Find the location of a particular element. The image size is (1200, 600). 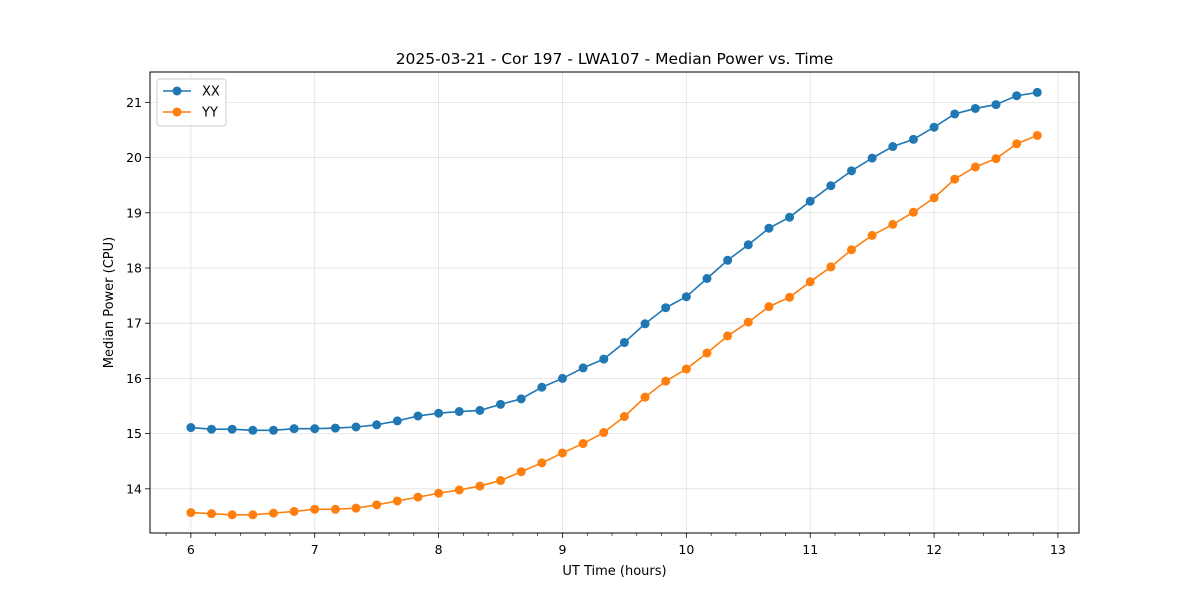

x-tick-label: 10 is located at coordinates (686, 549).